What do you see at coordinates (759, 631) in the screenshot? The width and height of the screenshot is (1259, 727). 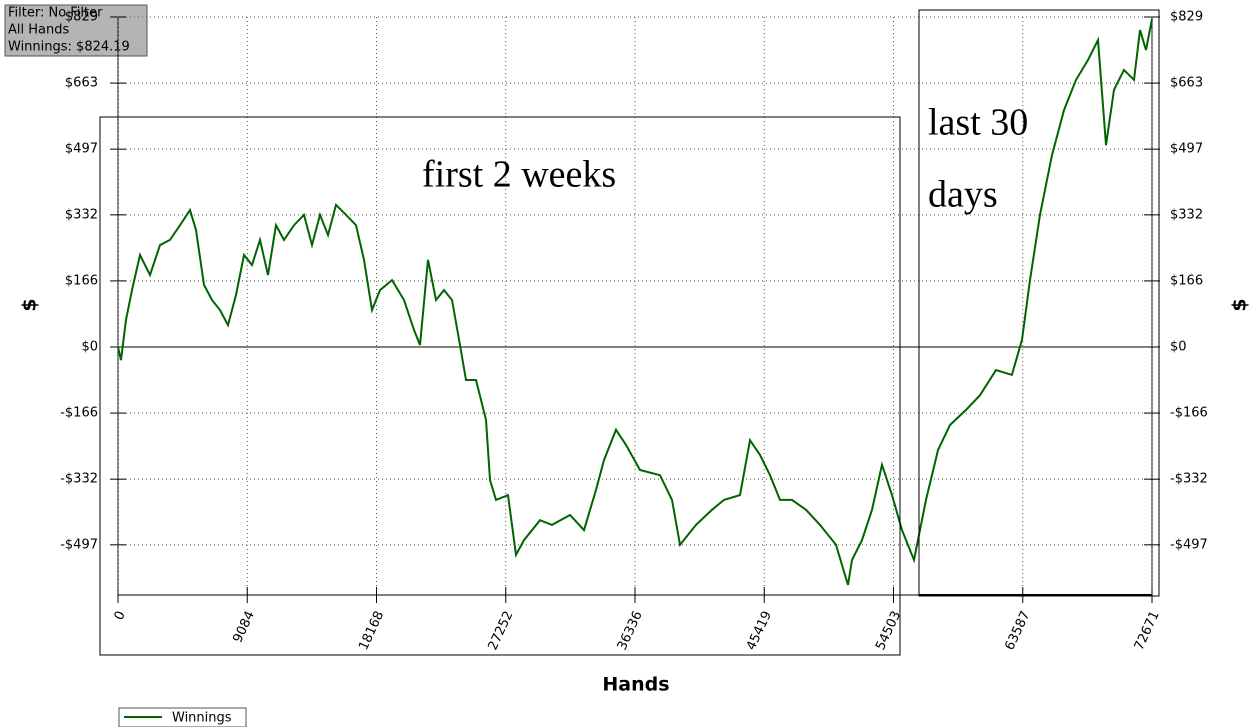 I see `x-tick-label: 45419` at bounding box center [759, 631].